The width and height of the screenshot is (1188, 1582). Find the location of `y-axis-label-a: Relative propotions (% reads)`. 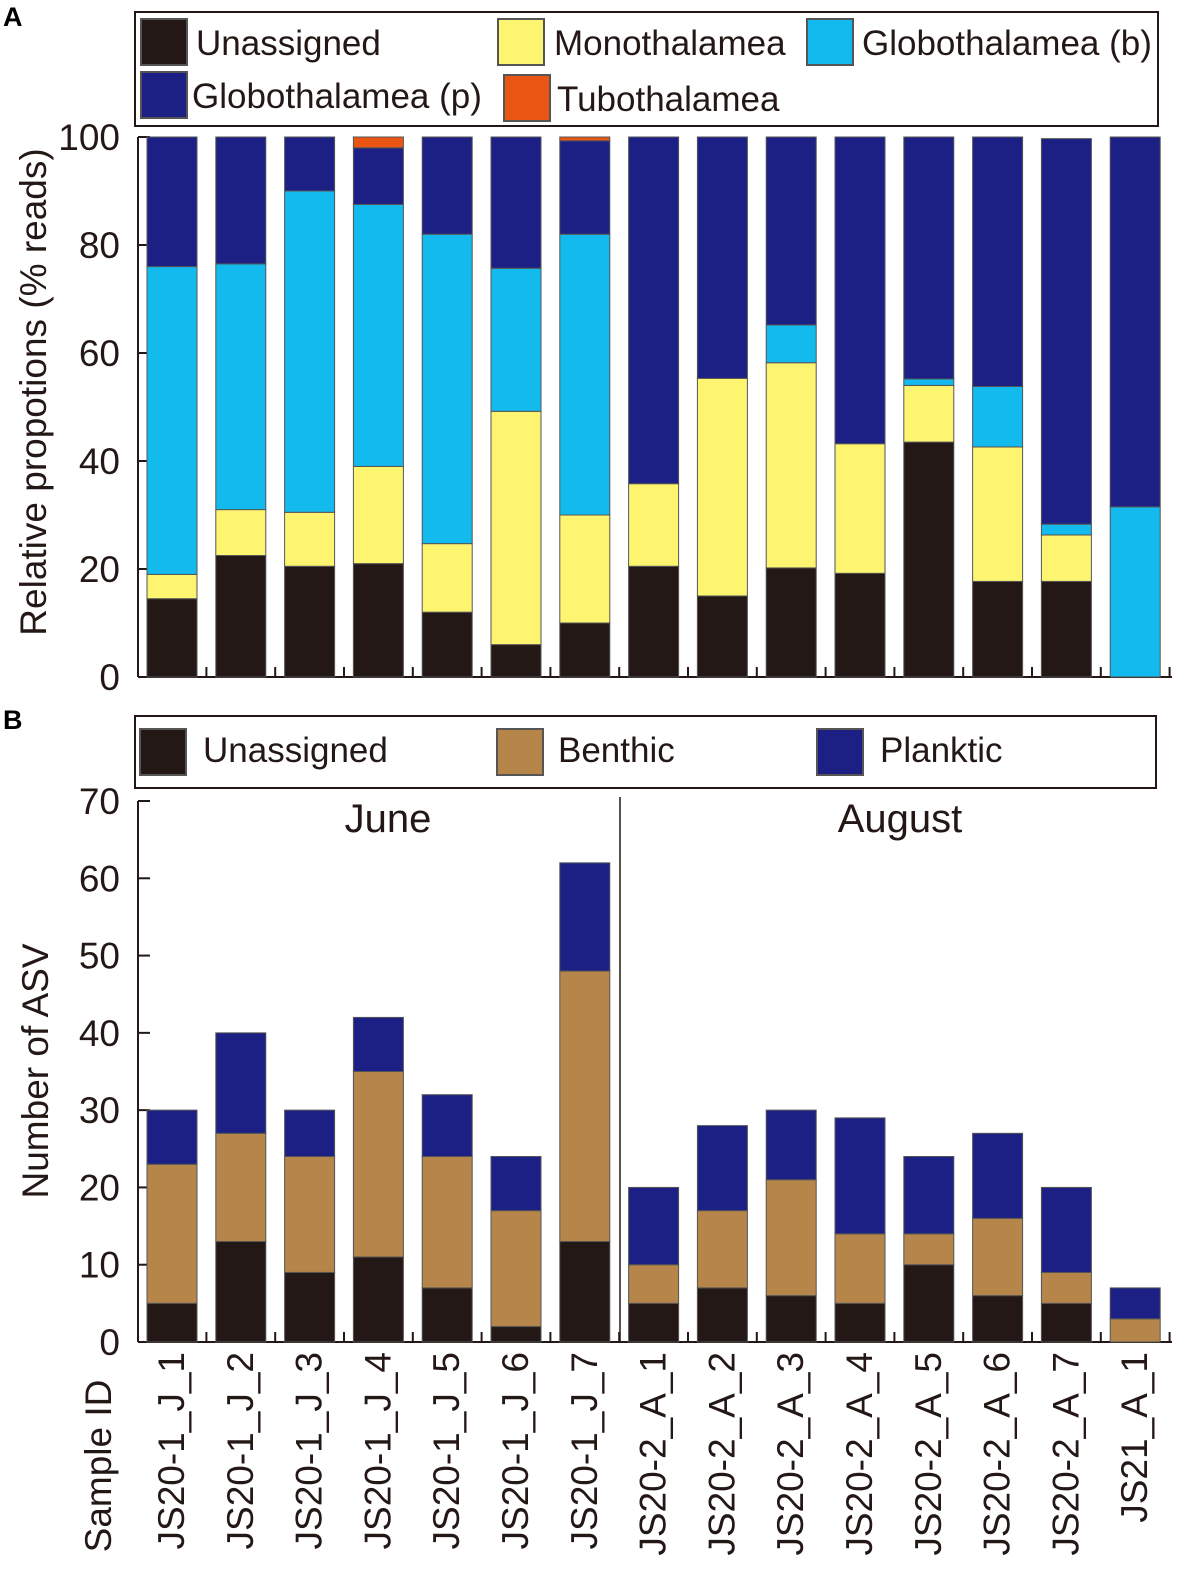

y-axis-label-a: Relative propotions (% reads) is located at coordinates (33, 391).